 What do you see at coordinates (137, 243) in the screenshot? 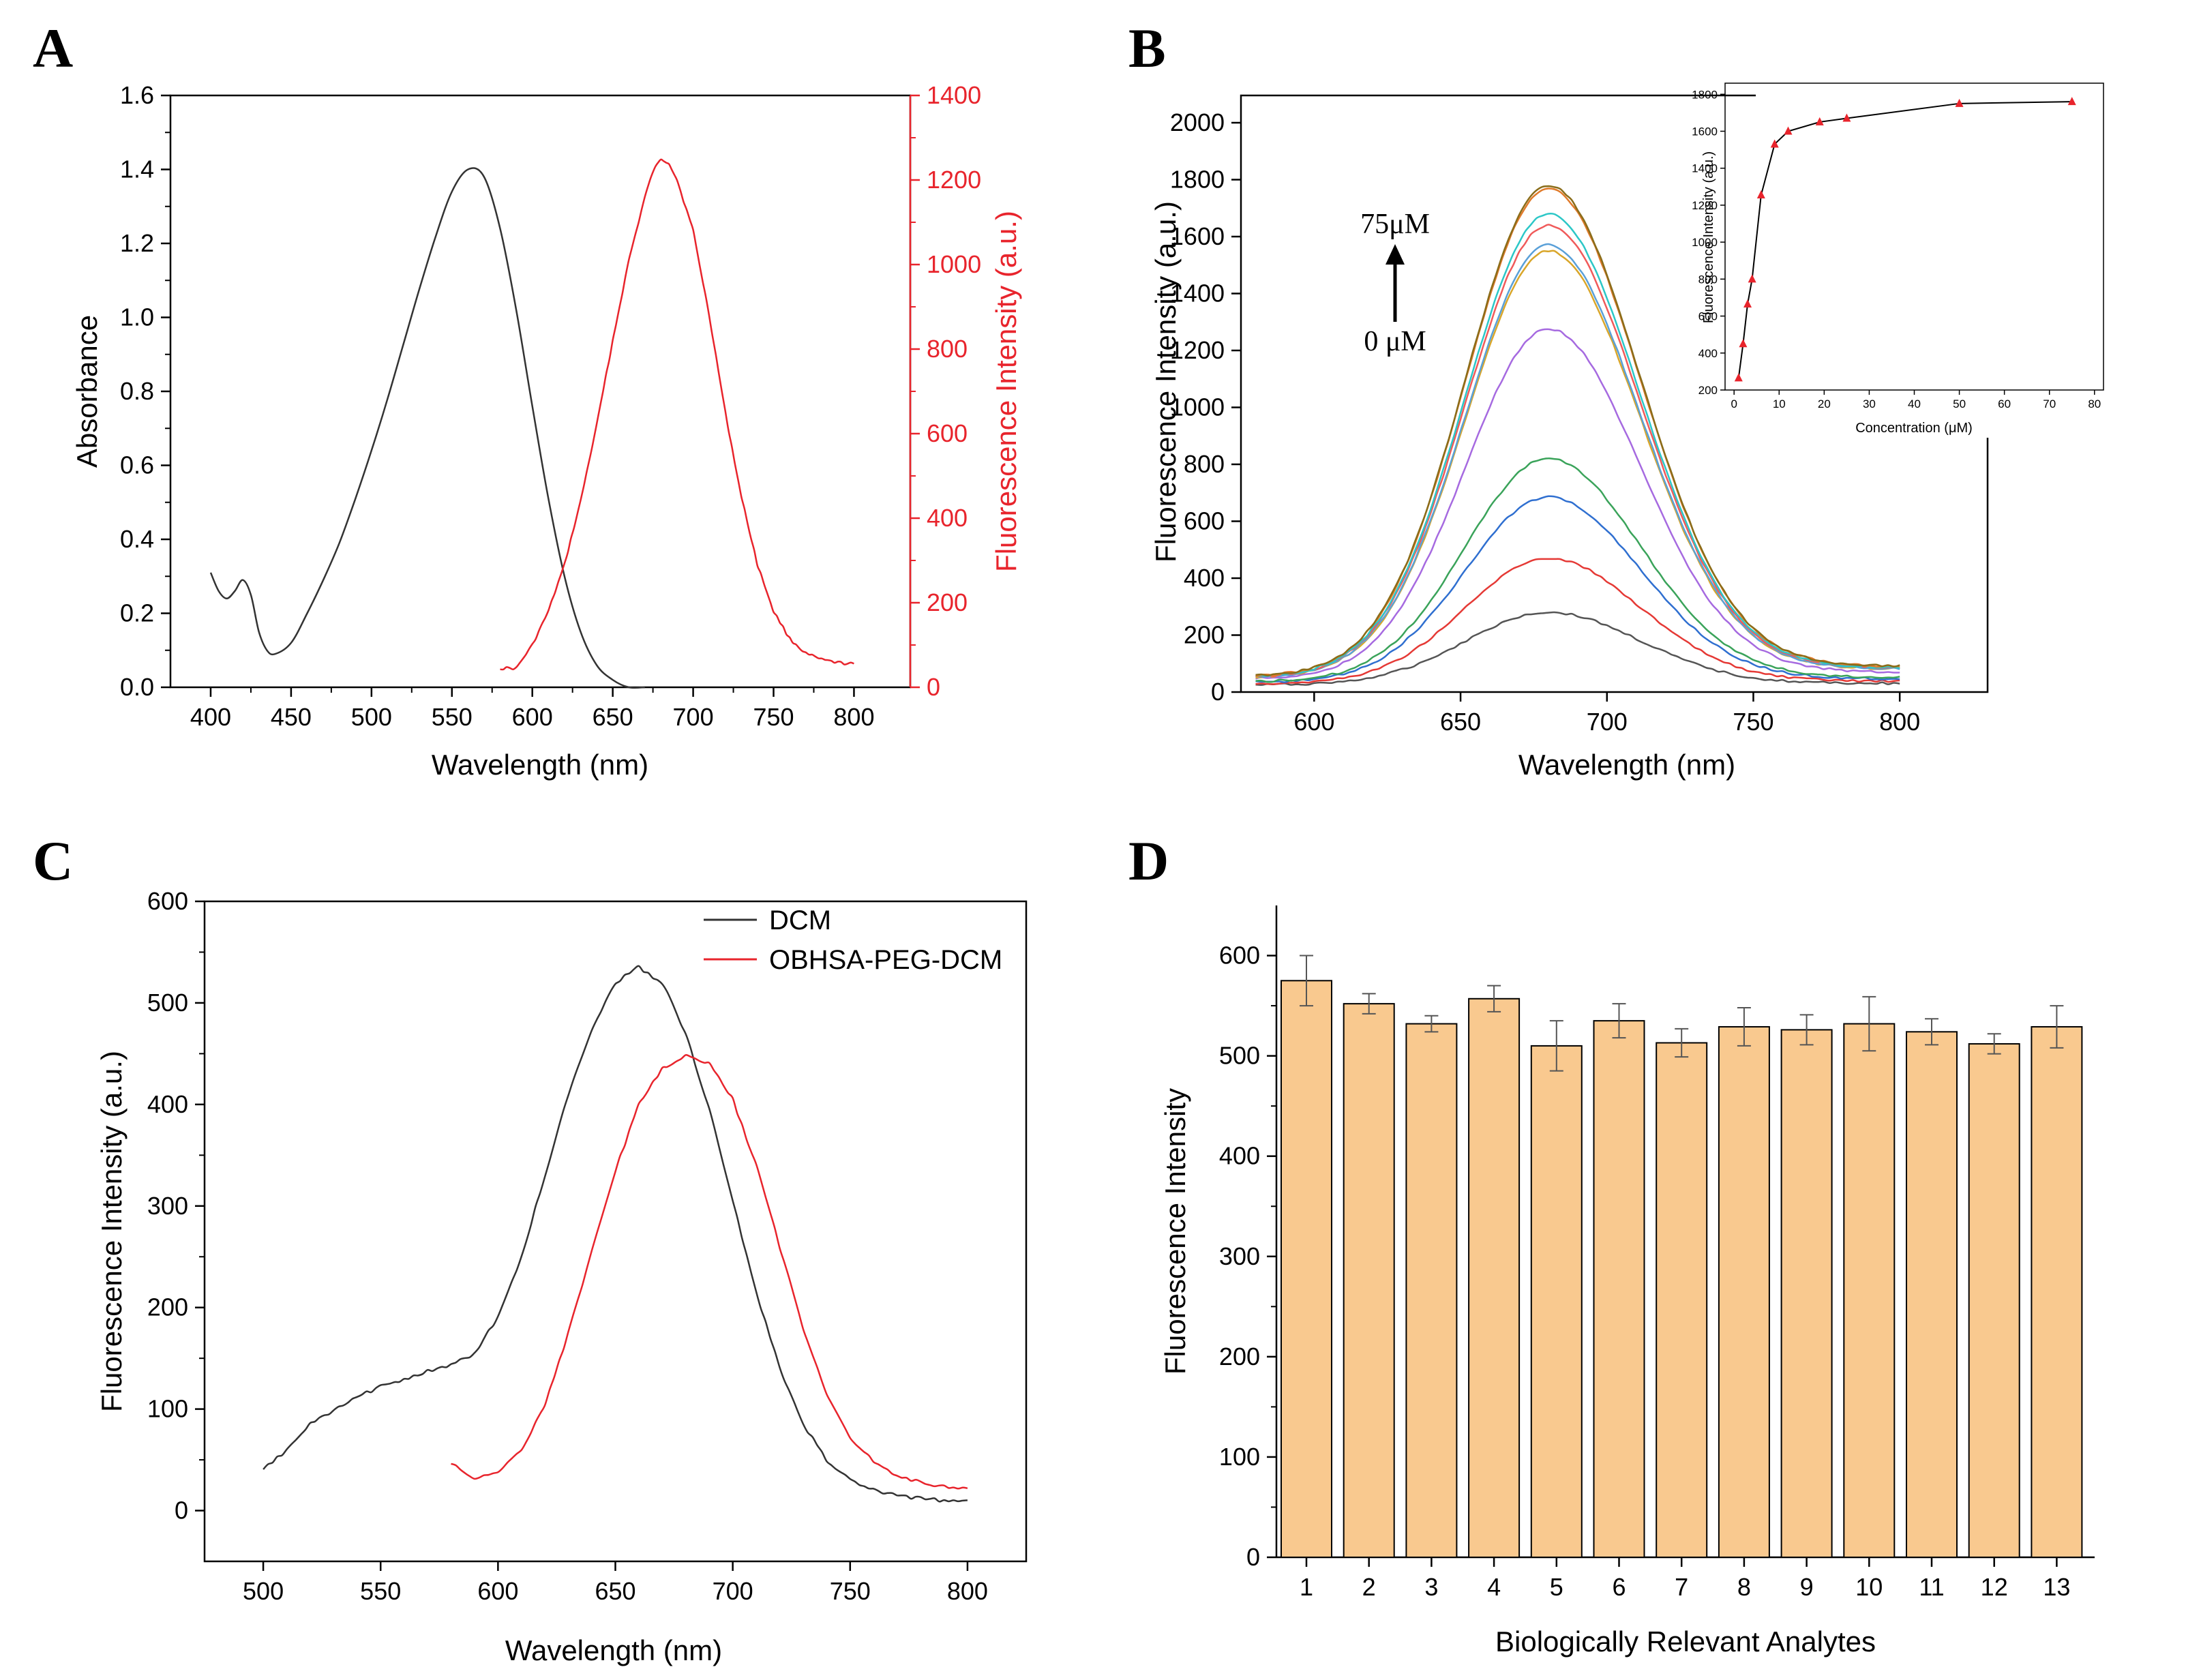
I see `y-tick-label: 1.2` at bounding box center [137, 243].